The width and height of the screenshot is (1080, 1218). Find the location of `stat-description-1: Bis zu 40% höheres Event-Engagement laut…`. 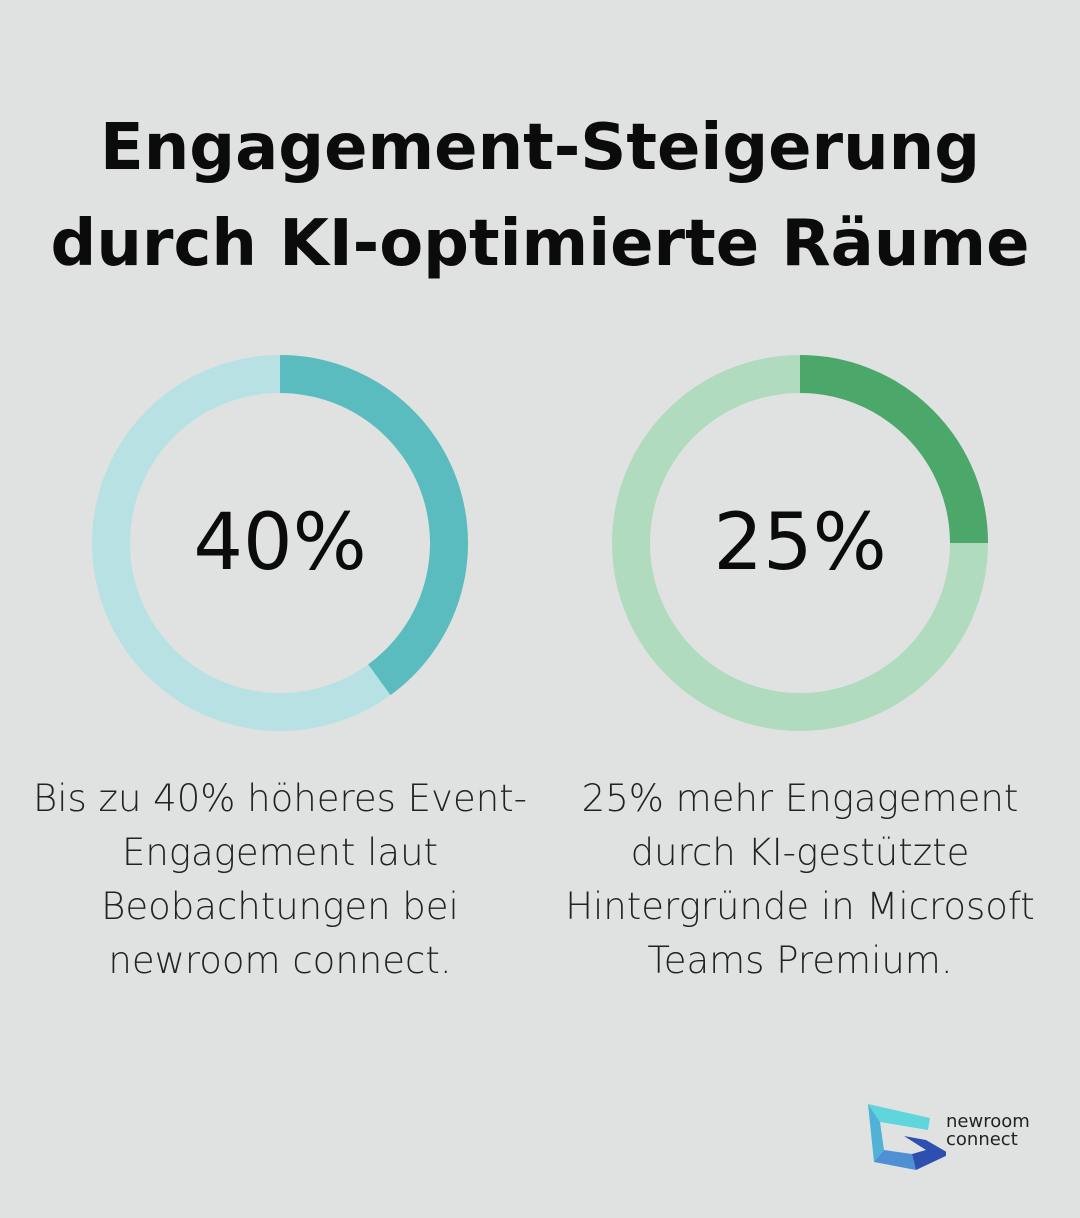

stat-description-1: Bis zu 40% höheres Event-Engagement laut… is located at coordinates (280, 879).